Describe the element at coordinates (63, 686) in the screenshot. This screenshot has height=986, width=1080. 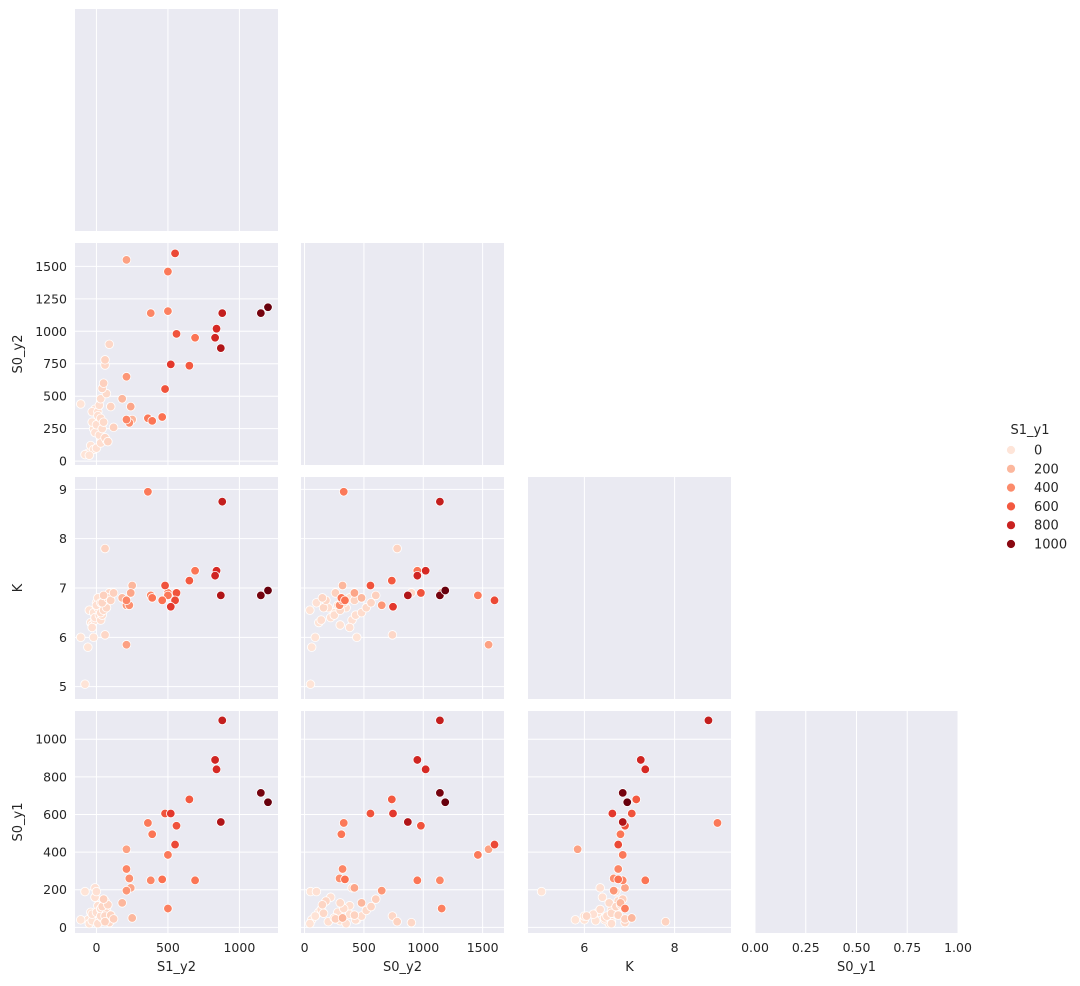
I see `y-tick-label: 5` at that location.